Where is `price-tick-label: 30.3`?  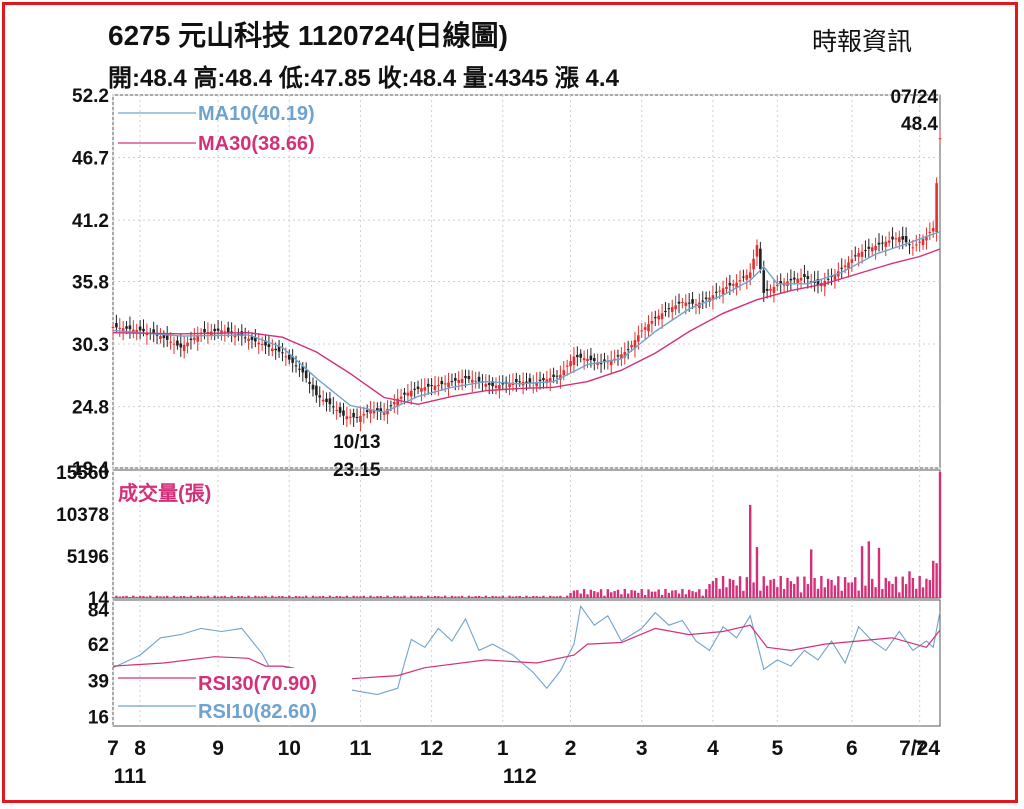 price-tick-label: 30.3 is located at coordinates (90, 345).